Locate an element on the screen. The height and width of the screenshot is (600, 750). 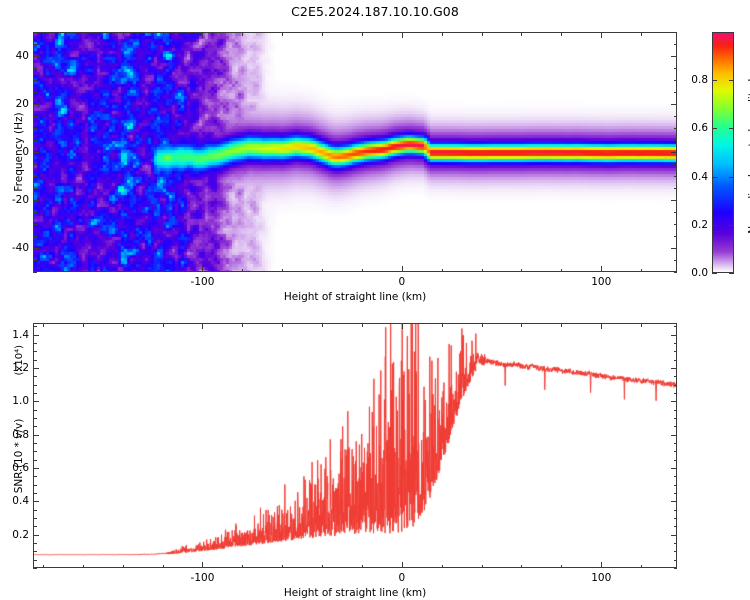
spectrogram-ylabel: Frequency (Hz) is located at coordinates (19, 152).